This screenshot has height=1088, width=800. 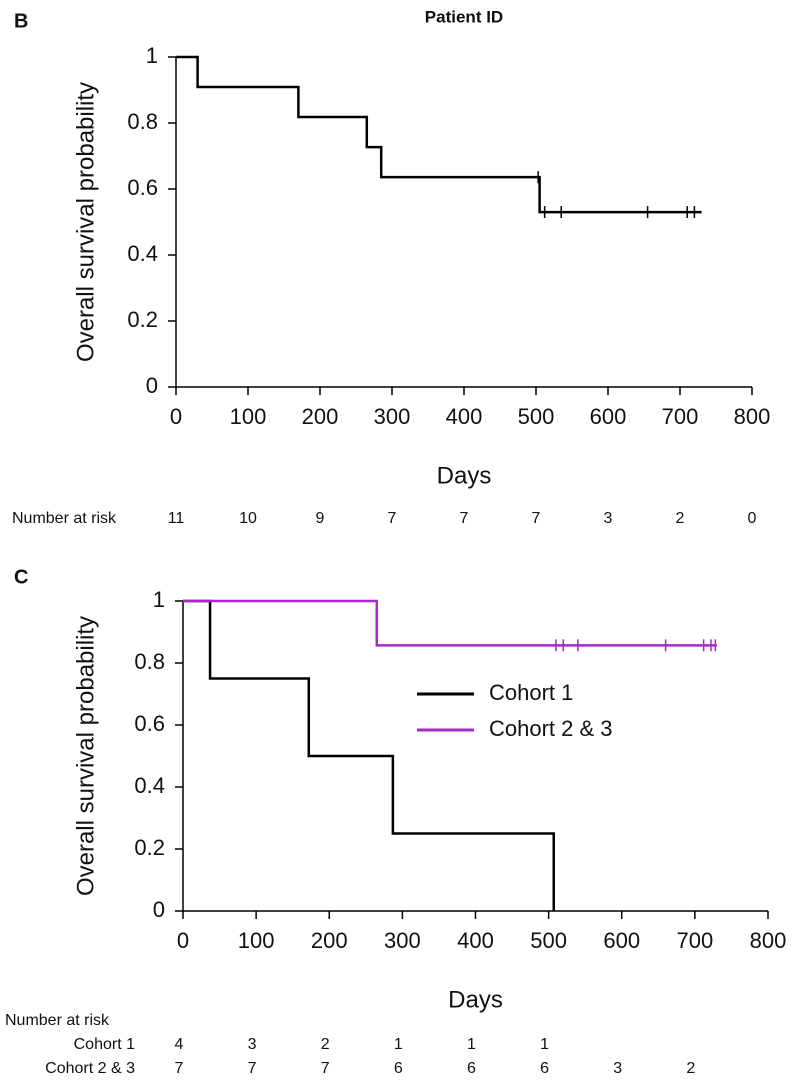 What do you see at coordinates (551, 728) in the screenshot?
I see `legend-label: Cohort 2 & 3` at bounding box center [551, 728].